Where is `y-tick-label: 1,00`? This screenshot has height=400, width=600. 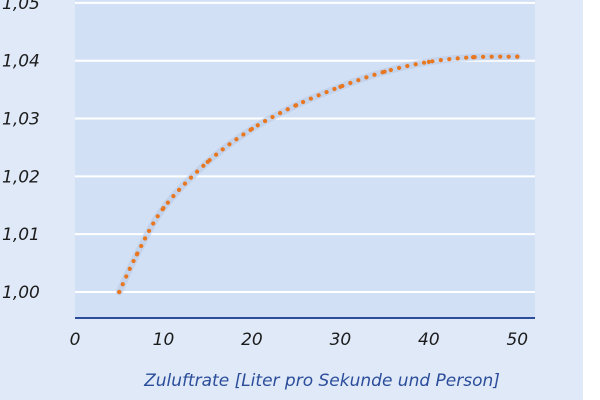
y-tick-label: 1,00 is located at coordinates (21, 293).